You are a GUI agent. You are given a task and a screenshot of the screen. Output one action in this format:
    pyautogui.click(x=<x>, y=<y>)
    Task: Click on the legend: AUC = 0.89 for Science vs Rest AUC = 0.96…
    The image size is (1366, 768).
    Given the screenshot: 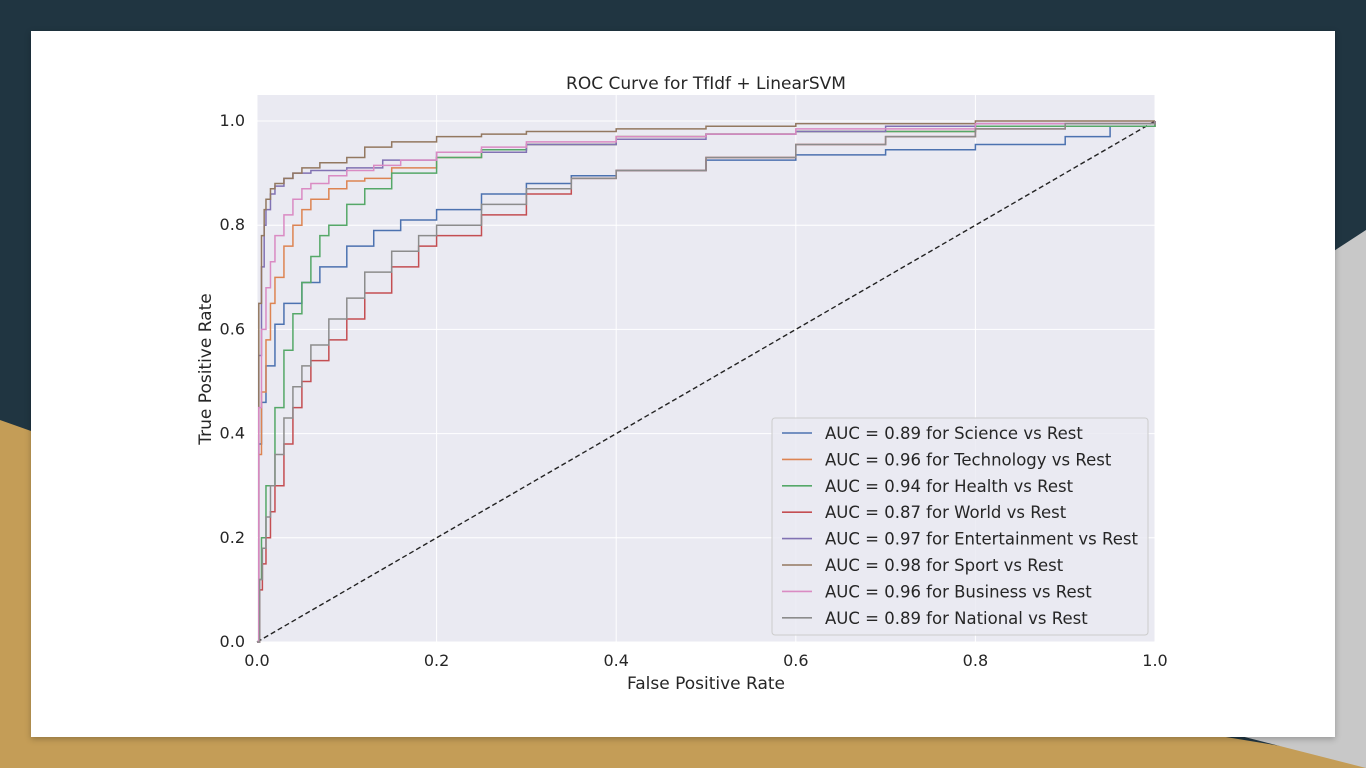 What is the action you would take?
    pyautogui.click(x=960, y=526)
    